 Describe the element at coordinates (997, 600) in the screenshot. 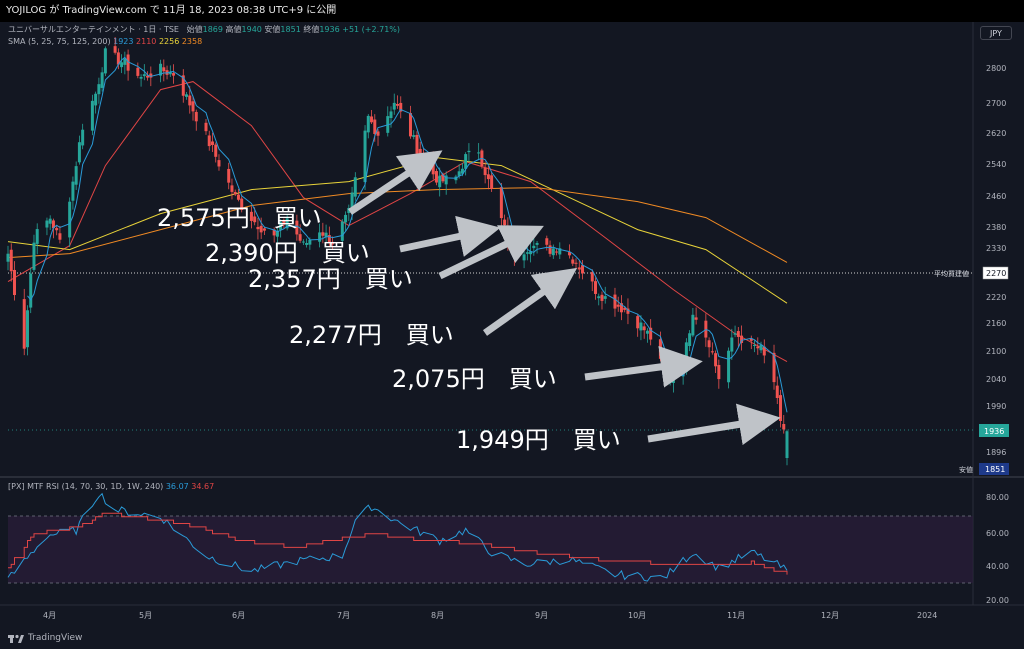

I see `rsi-label: 20.00` at that location.